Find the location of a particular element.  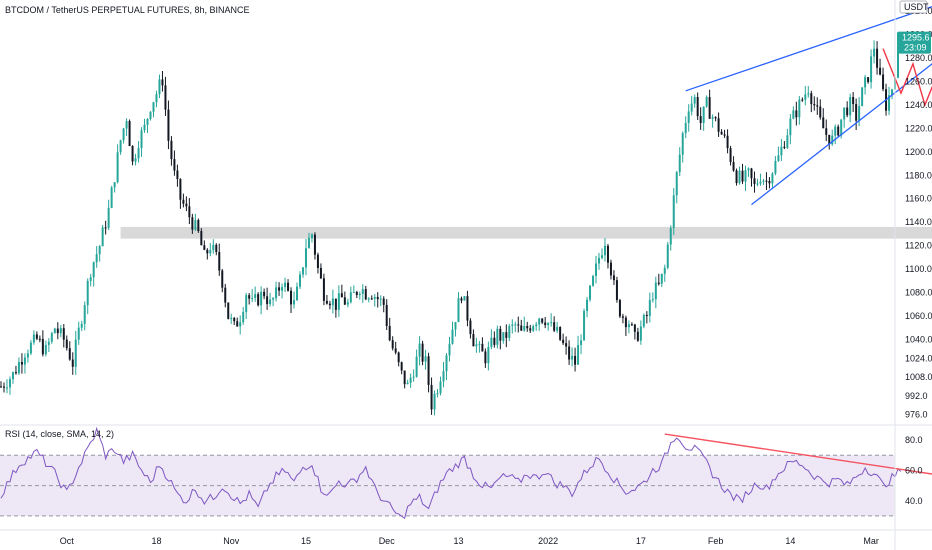

price-tick-label: 1180.0 is located at coordinates (918, 175).